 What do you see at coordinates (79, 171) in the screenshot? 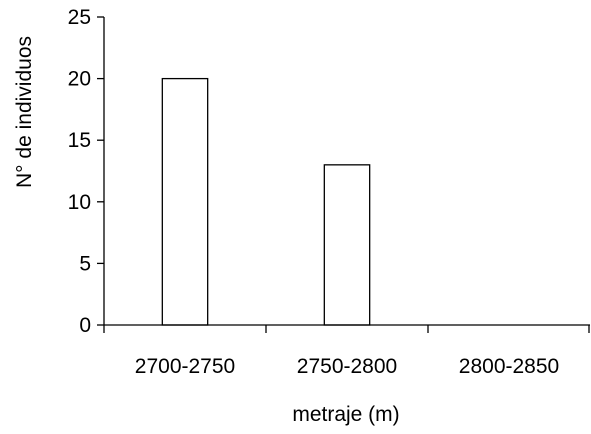
I see `y-axis-tick-labels: 0 5 10 15 20 25` at bounding box center [79, 171].